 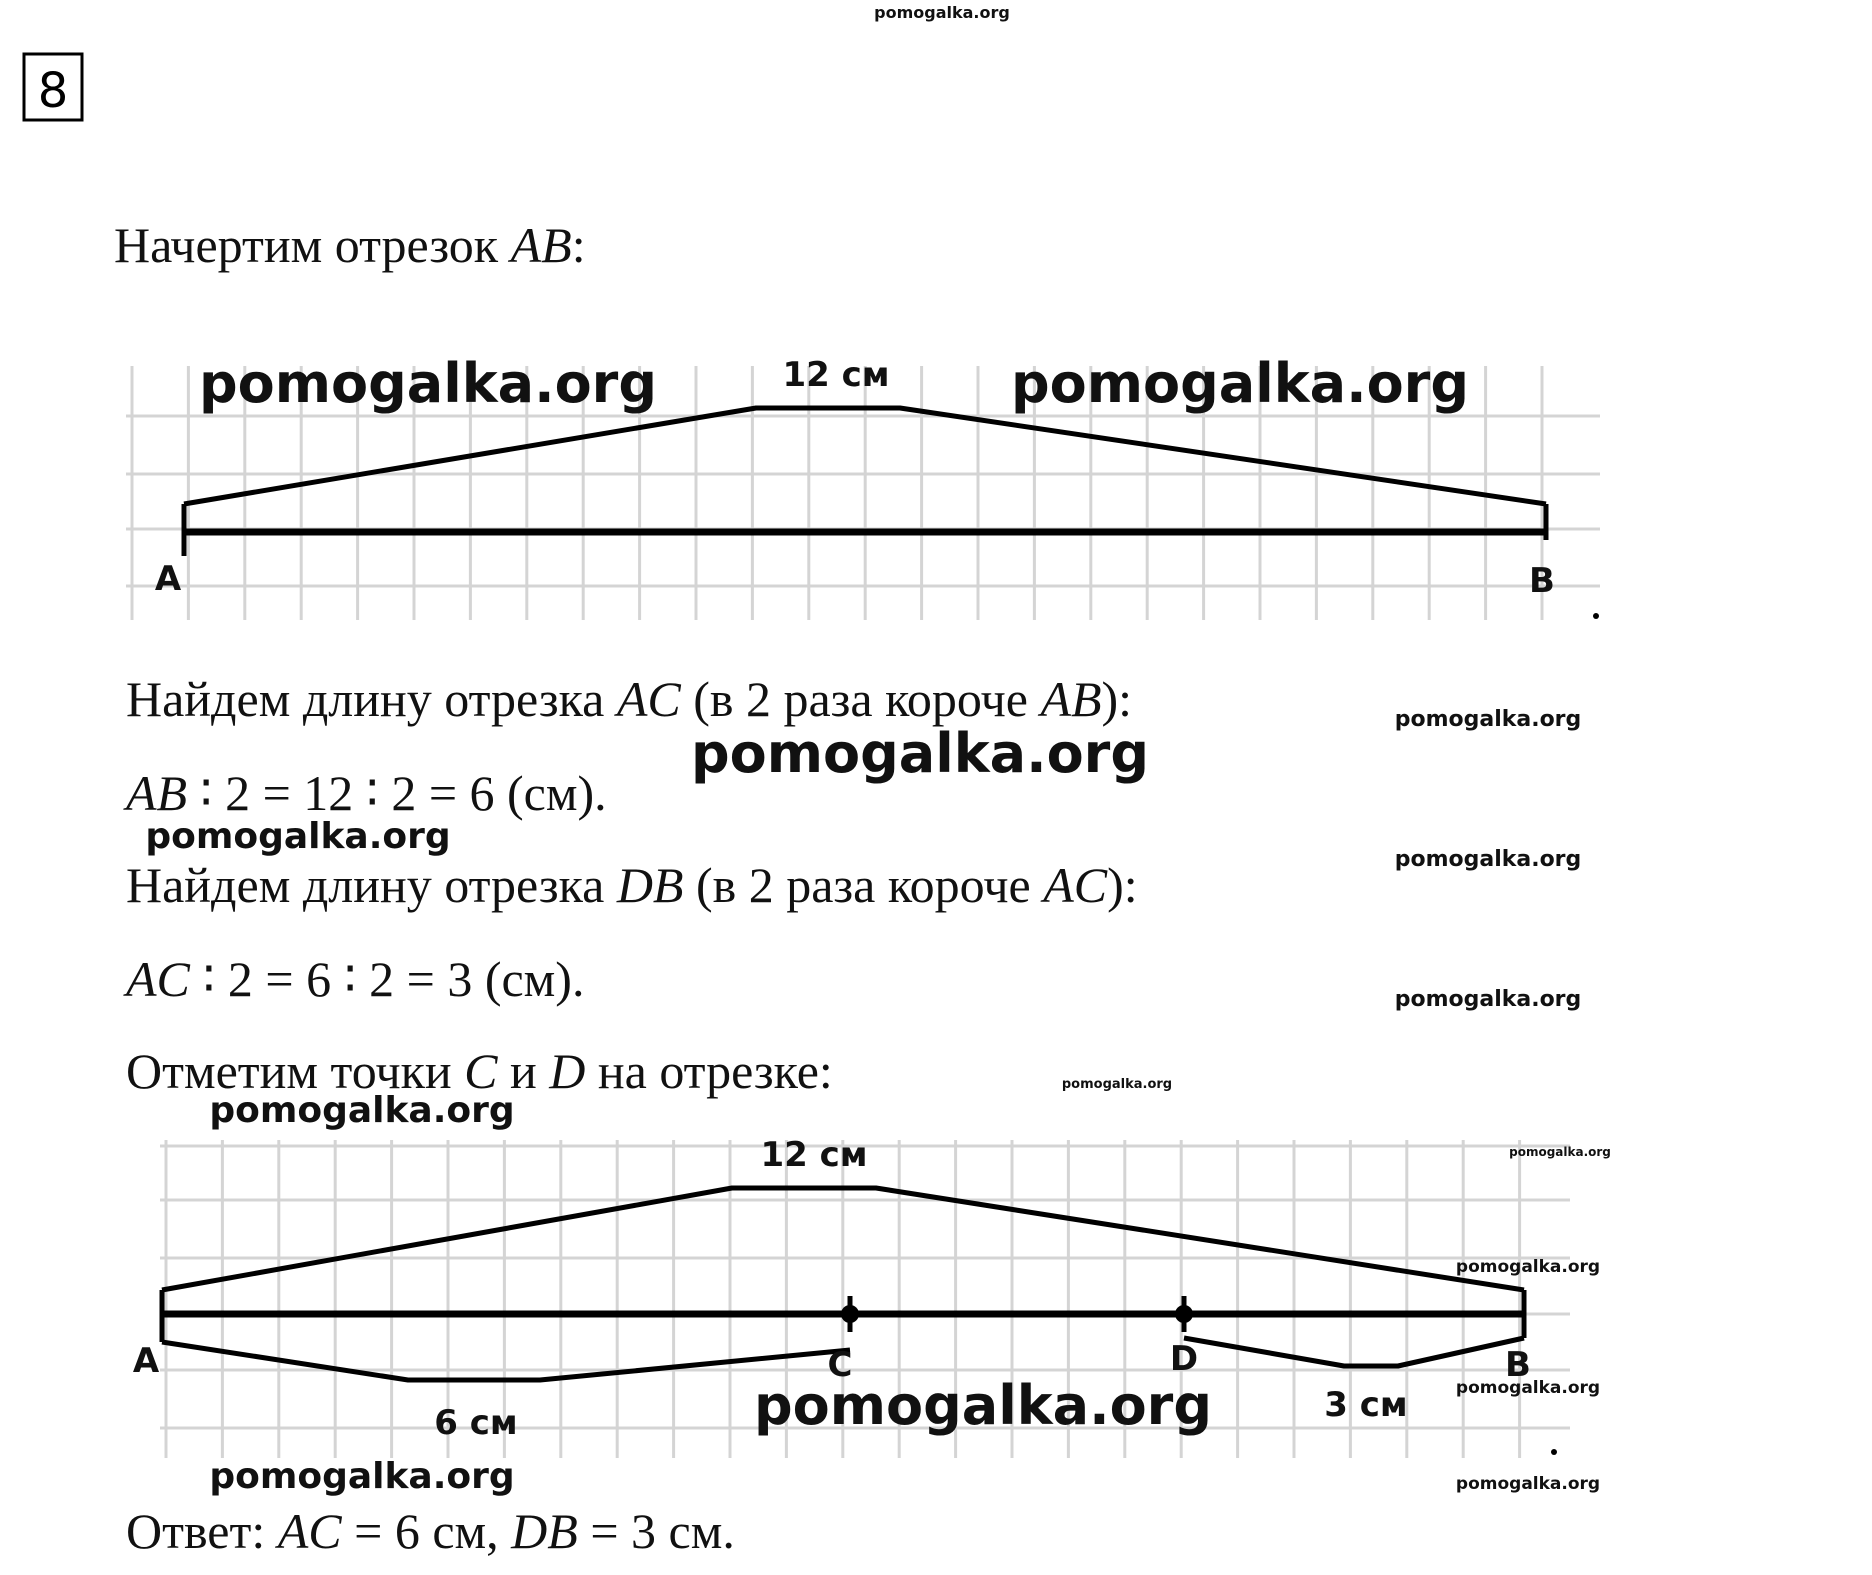 I want to click on point-c, so click(x=850, y=1314).